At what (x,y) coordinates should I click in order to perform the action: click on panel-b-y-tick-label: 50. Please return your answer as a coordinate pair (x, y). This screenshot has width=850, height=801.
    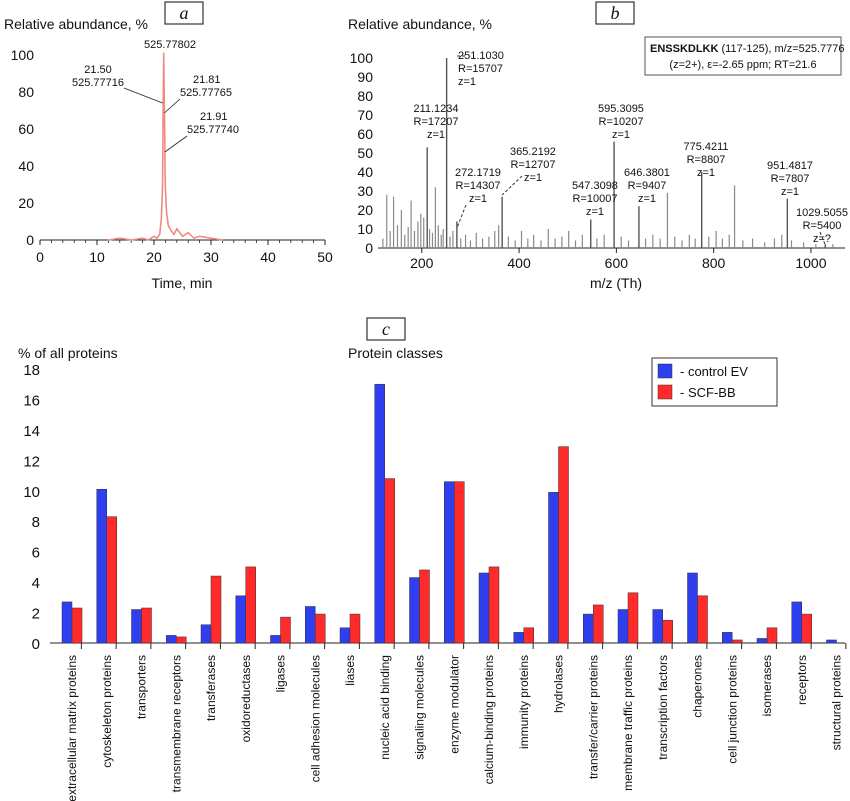
    Looking at the image, I should click on (365, 153).